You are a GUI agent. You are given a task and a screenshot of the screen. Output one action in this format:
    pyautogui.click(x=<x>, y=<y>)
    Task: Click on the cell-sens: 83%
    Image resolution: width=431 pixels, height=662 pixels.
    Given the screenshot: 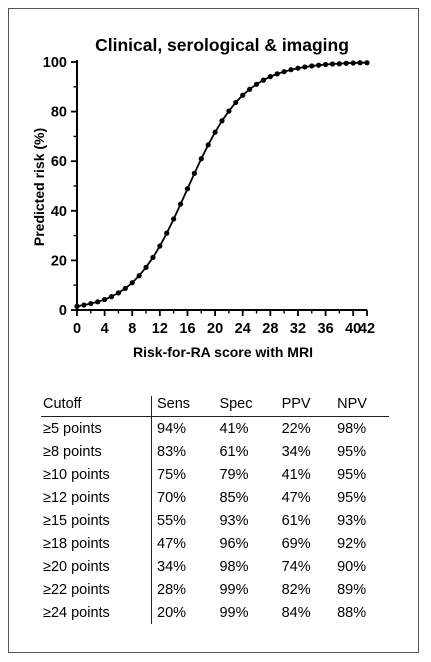 What is the action you would take?
    pyautogui.click(x=183, y=451)
    